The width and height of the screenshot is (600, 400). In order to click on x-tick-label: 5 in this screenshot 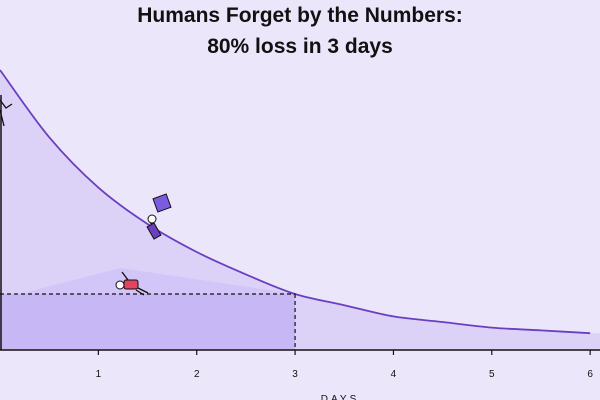, I will do `click(492, 374)`.